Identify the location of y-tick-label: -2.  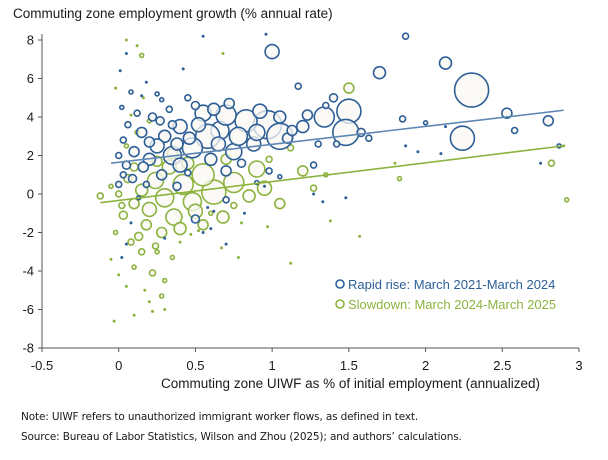
(28, 232).